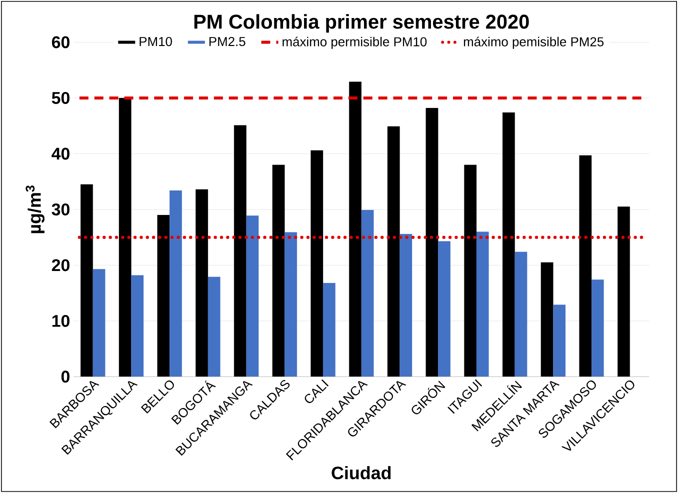 This screenshot has width=678, height=493. Describe the element at coordinates (534, 42) in the screenshot. I see `legend-label: máximo pemisible PM25` at that location.